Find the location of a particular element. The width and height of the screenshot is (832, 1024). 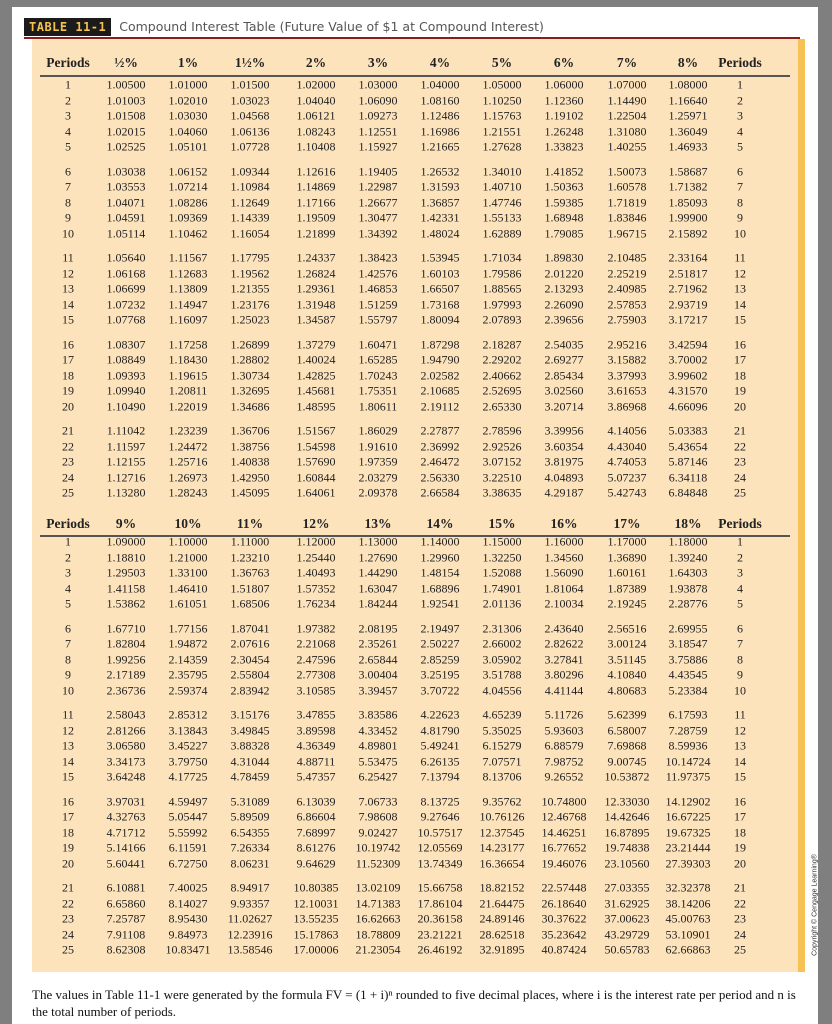

value-cell: 11.97375 is located at coordinates (688, 776).